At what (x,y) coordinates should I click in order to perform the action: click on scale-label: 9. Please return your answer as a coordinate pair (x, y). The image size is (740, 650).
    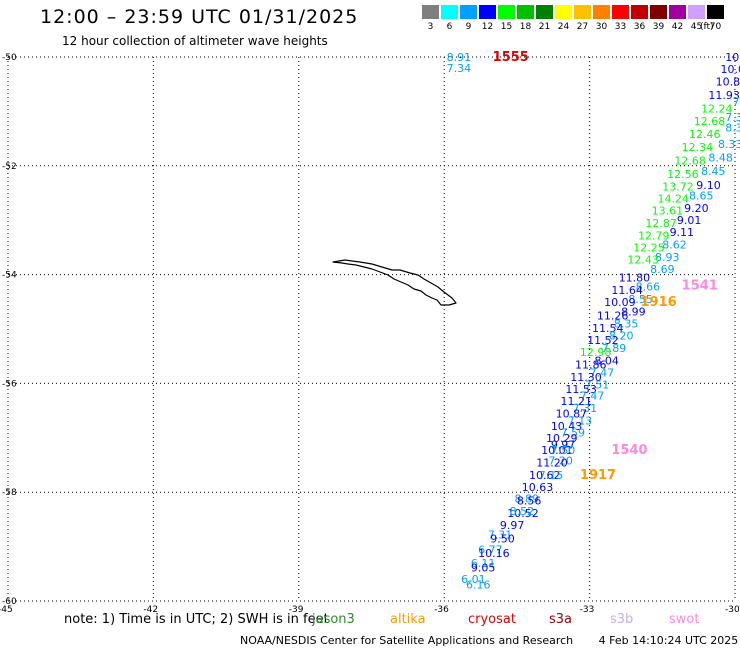
    Looking at the image, I should click on (468, 27).